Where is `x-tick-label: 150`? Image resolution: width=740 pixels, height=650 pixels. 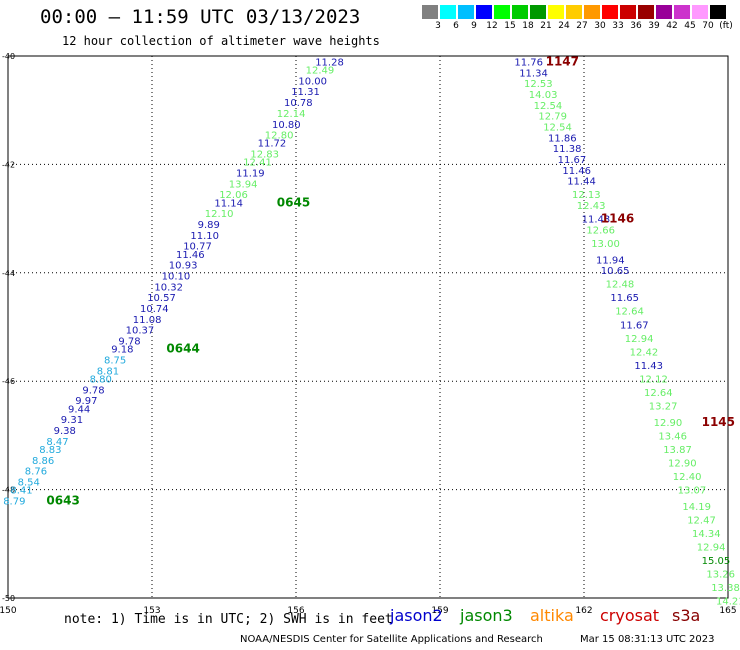
x-tick-label: 150 is located at coordinates (8, 611).